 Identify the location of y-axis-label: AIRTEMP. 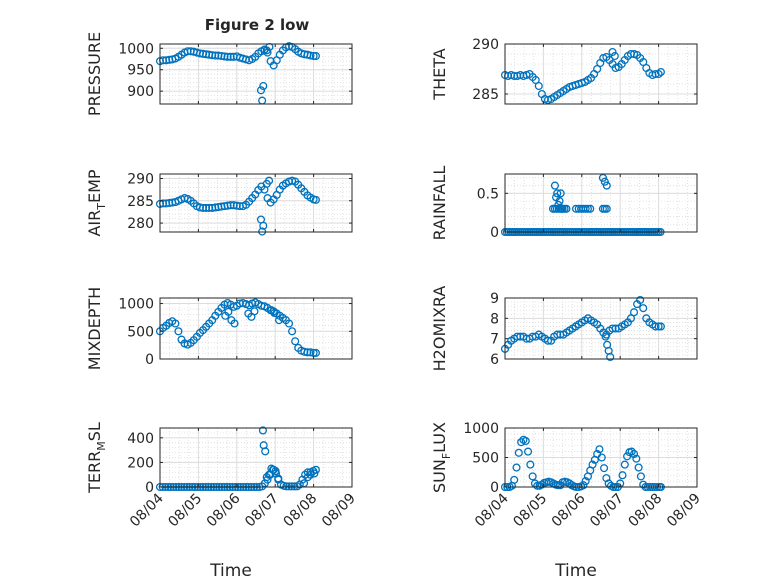
(96, 202).